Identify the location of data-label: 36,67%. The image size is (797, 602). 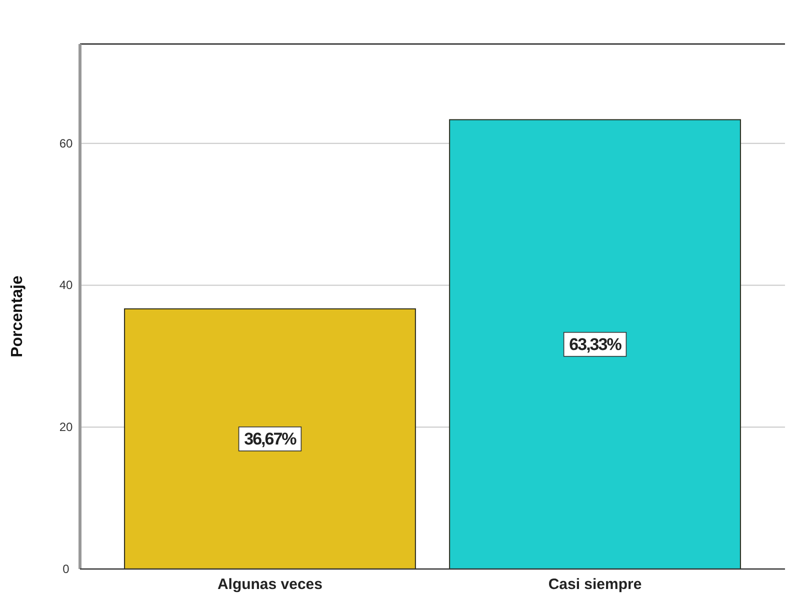
(270, 438).